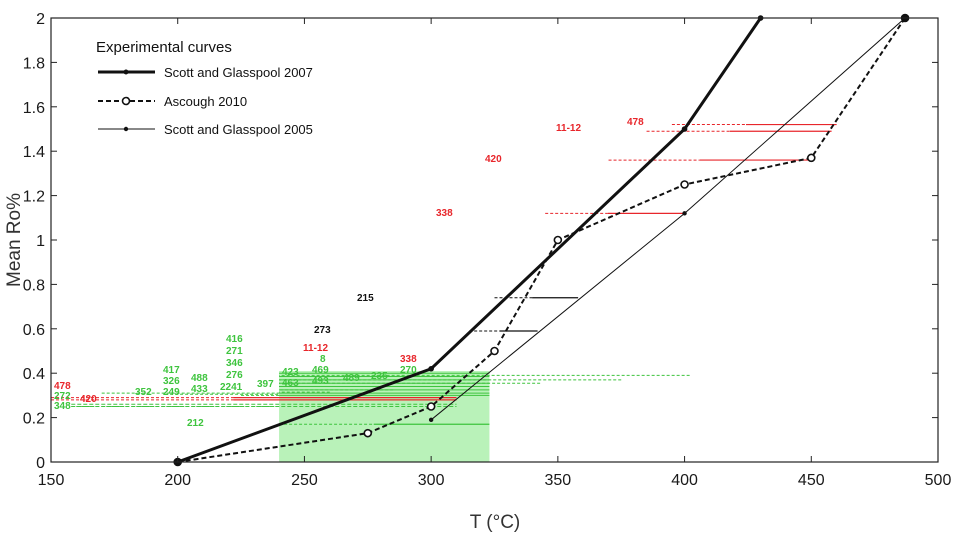 Image resolution: width=958 pixels, height=537 pixels. Describe the element at coordinates (322, 330) in the screenshot. I see `label-273: 273` at that location.